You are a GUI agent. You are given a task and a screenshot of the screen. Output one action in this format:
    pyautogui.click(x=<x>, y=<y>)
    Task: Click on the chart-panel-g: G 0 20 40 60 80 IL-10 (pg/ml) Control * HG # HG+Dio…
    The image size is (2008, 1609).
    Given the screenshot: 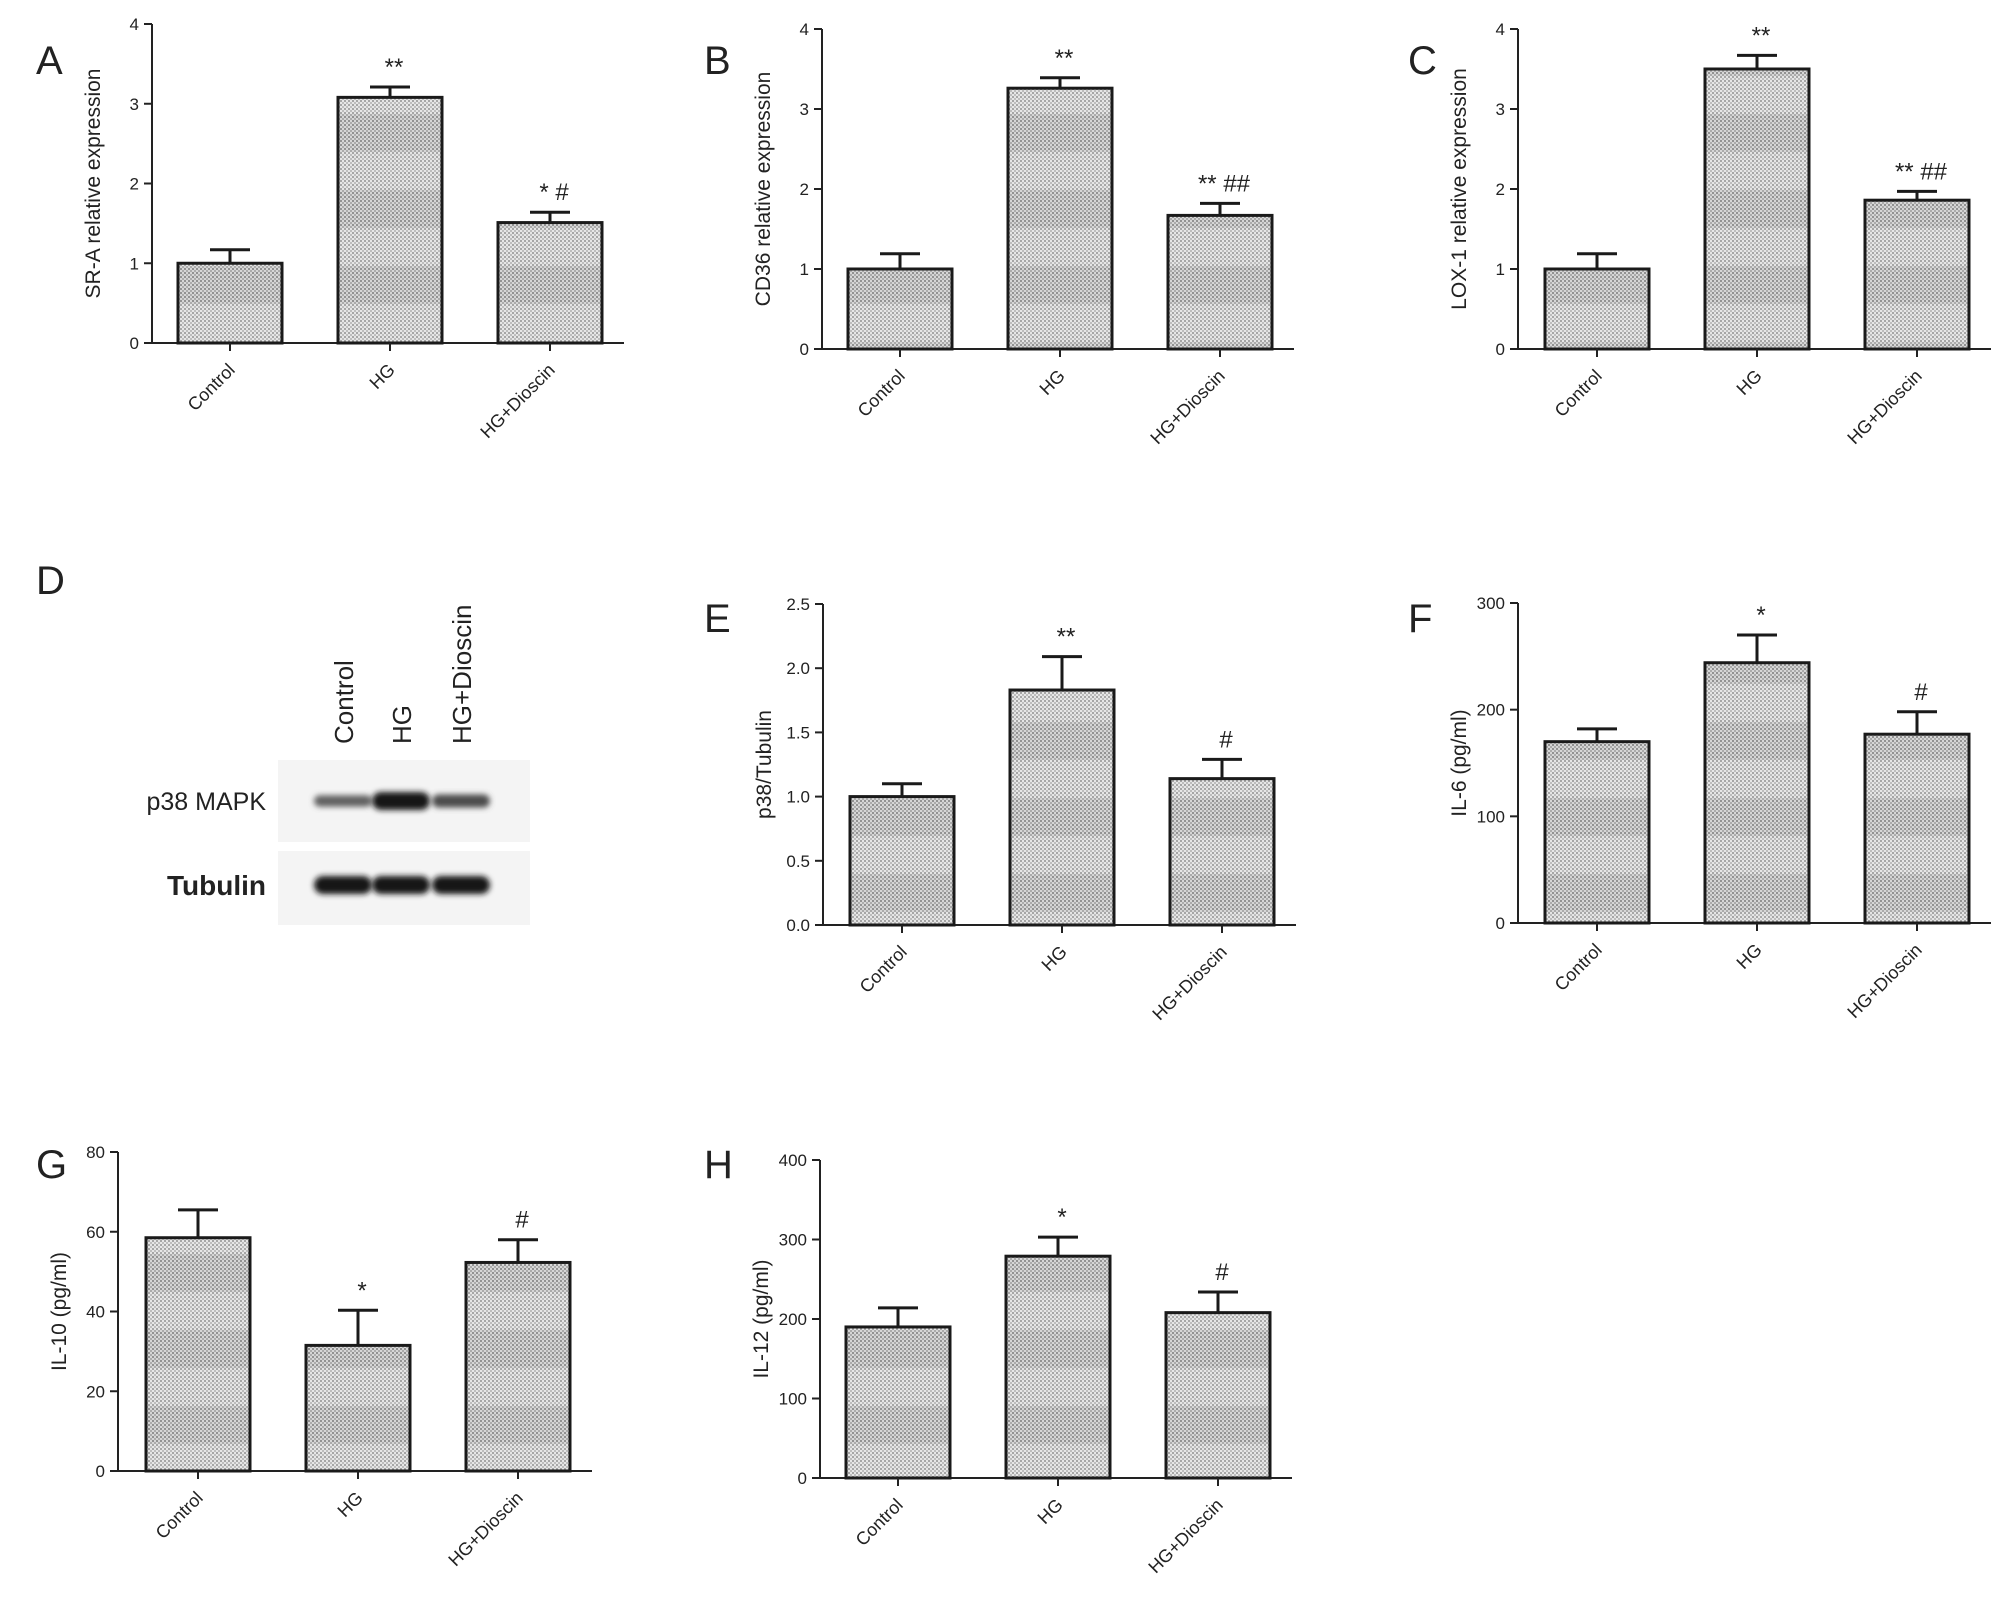 What is the action you would take?
    pyautogui.click(x=314, y=1356)
    